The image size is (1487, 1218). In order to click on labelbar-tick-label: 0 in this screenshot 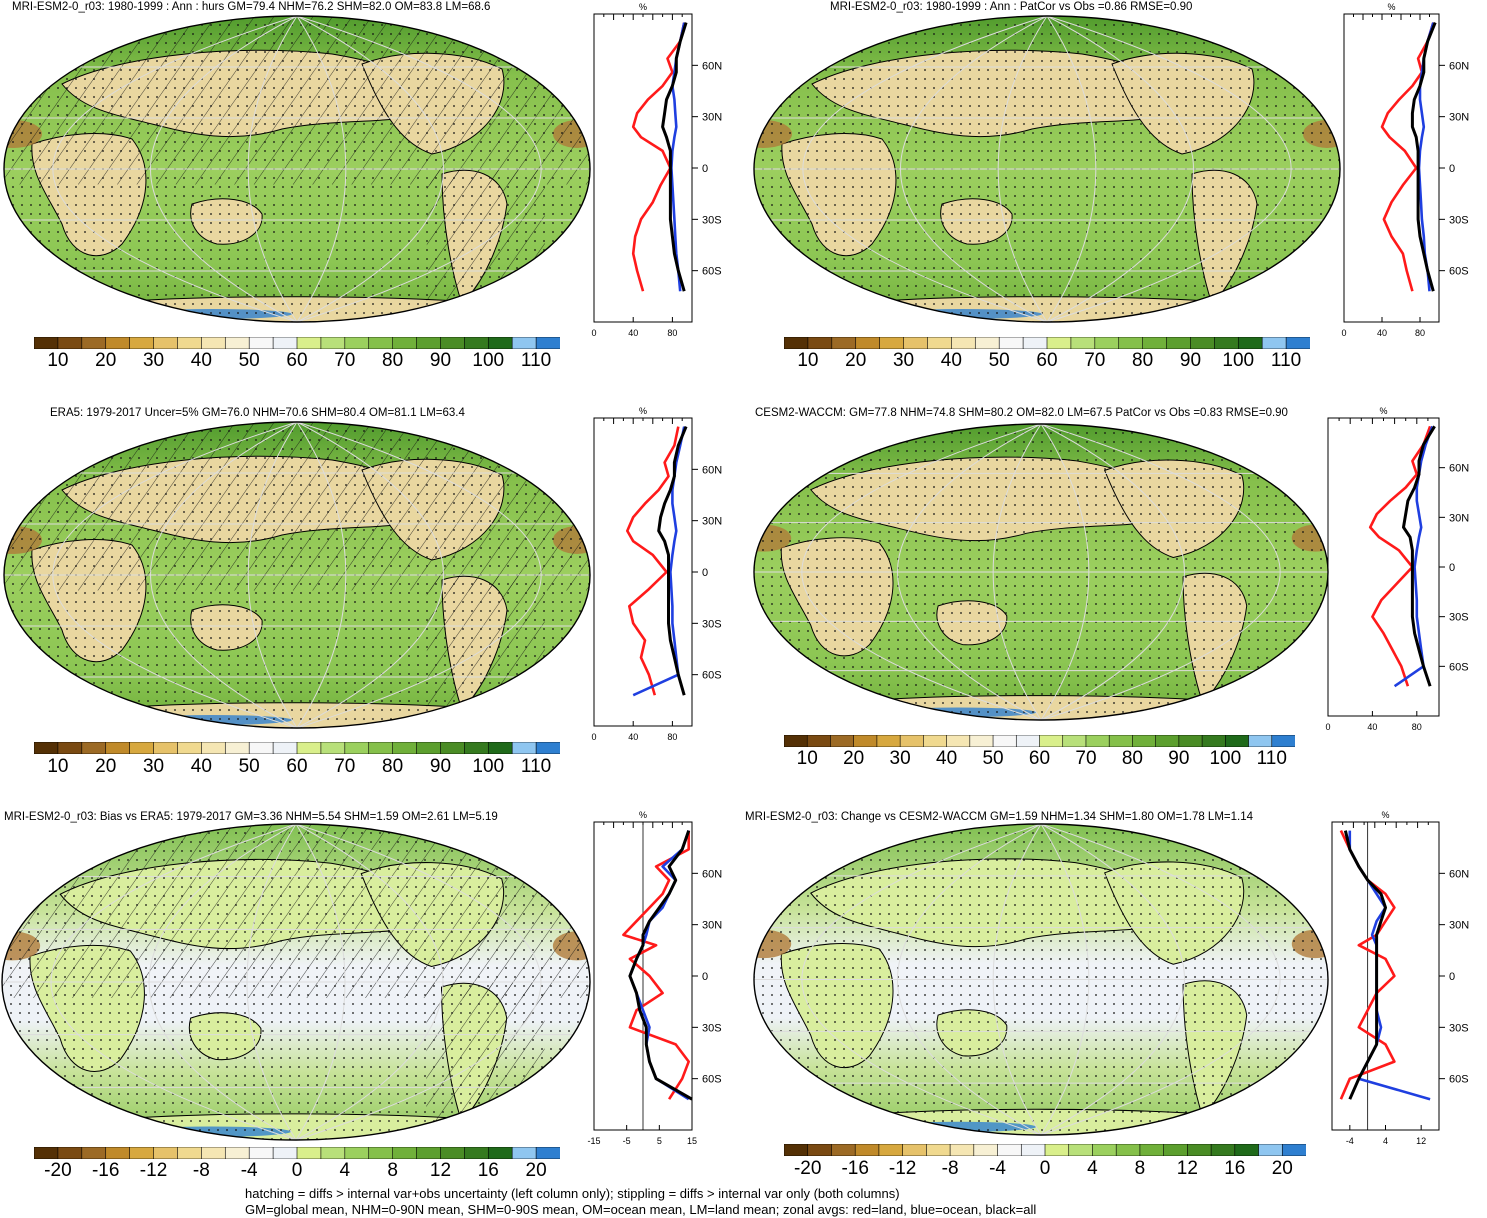, I will do `click(1045, 1168)`.